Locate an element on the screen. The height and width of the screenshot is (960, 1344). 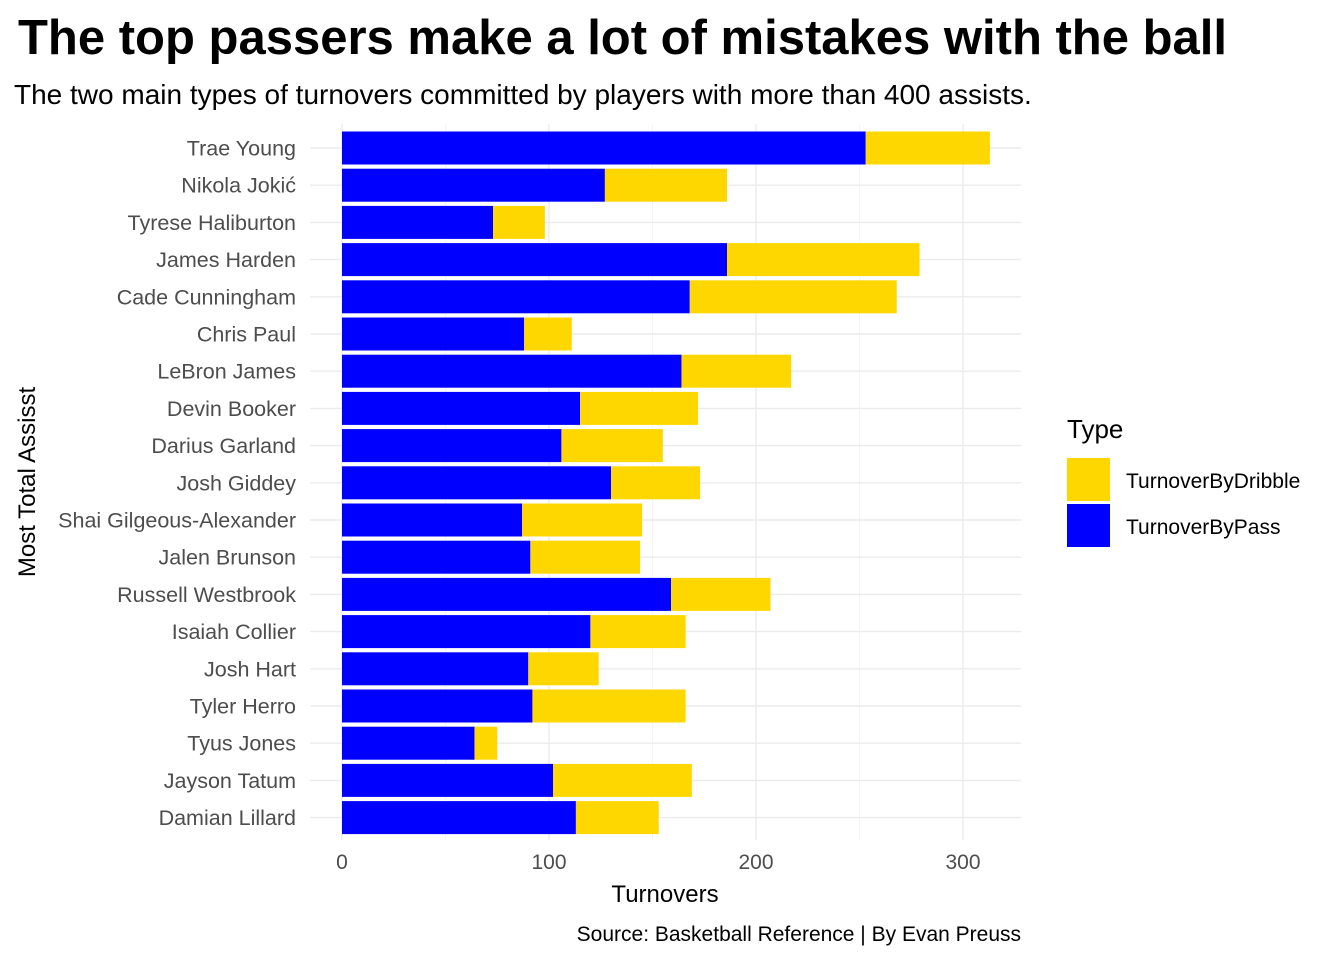
legend-label: TurnoverByDribble is located at coordinates (1213, 481).